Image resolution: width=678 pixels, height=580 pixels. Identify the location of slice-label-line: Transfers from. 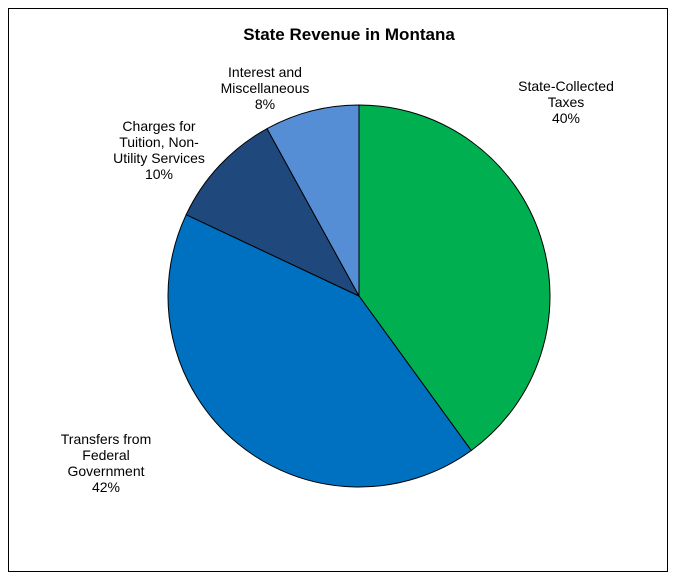
(106, 439).